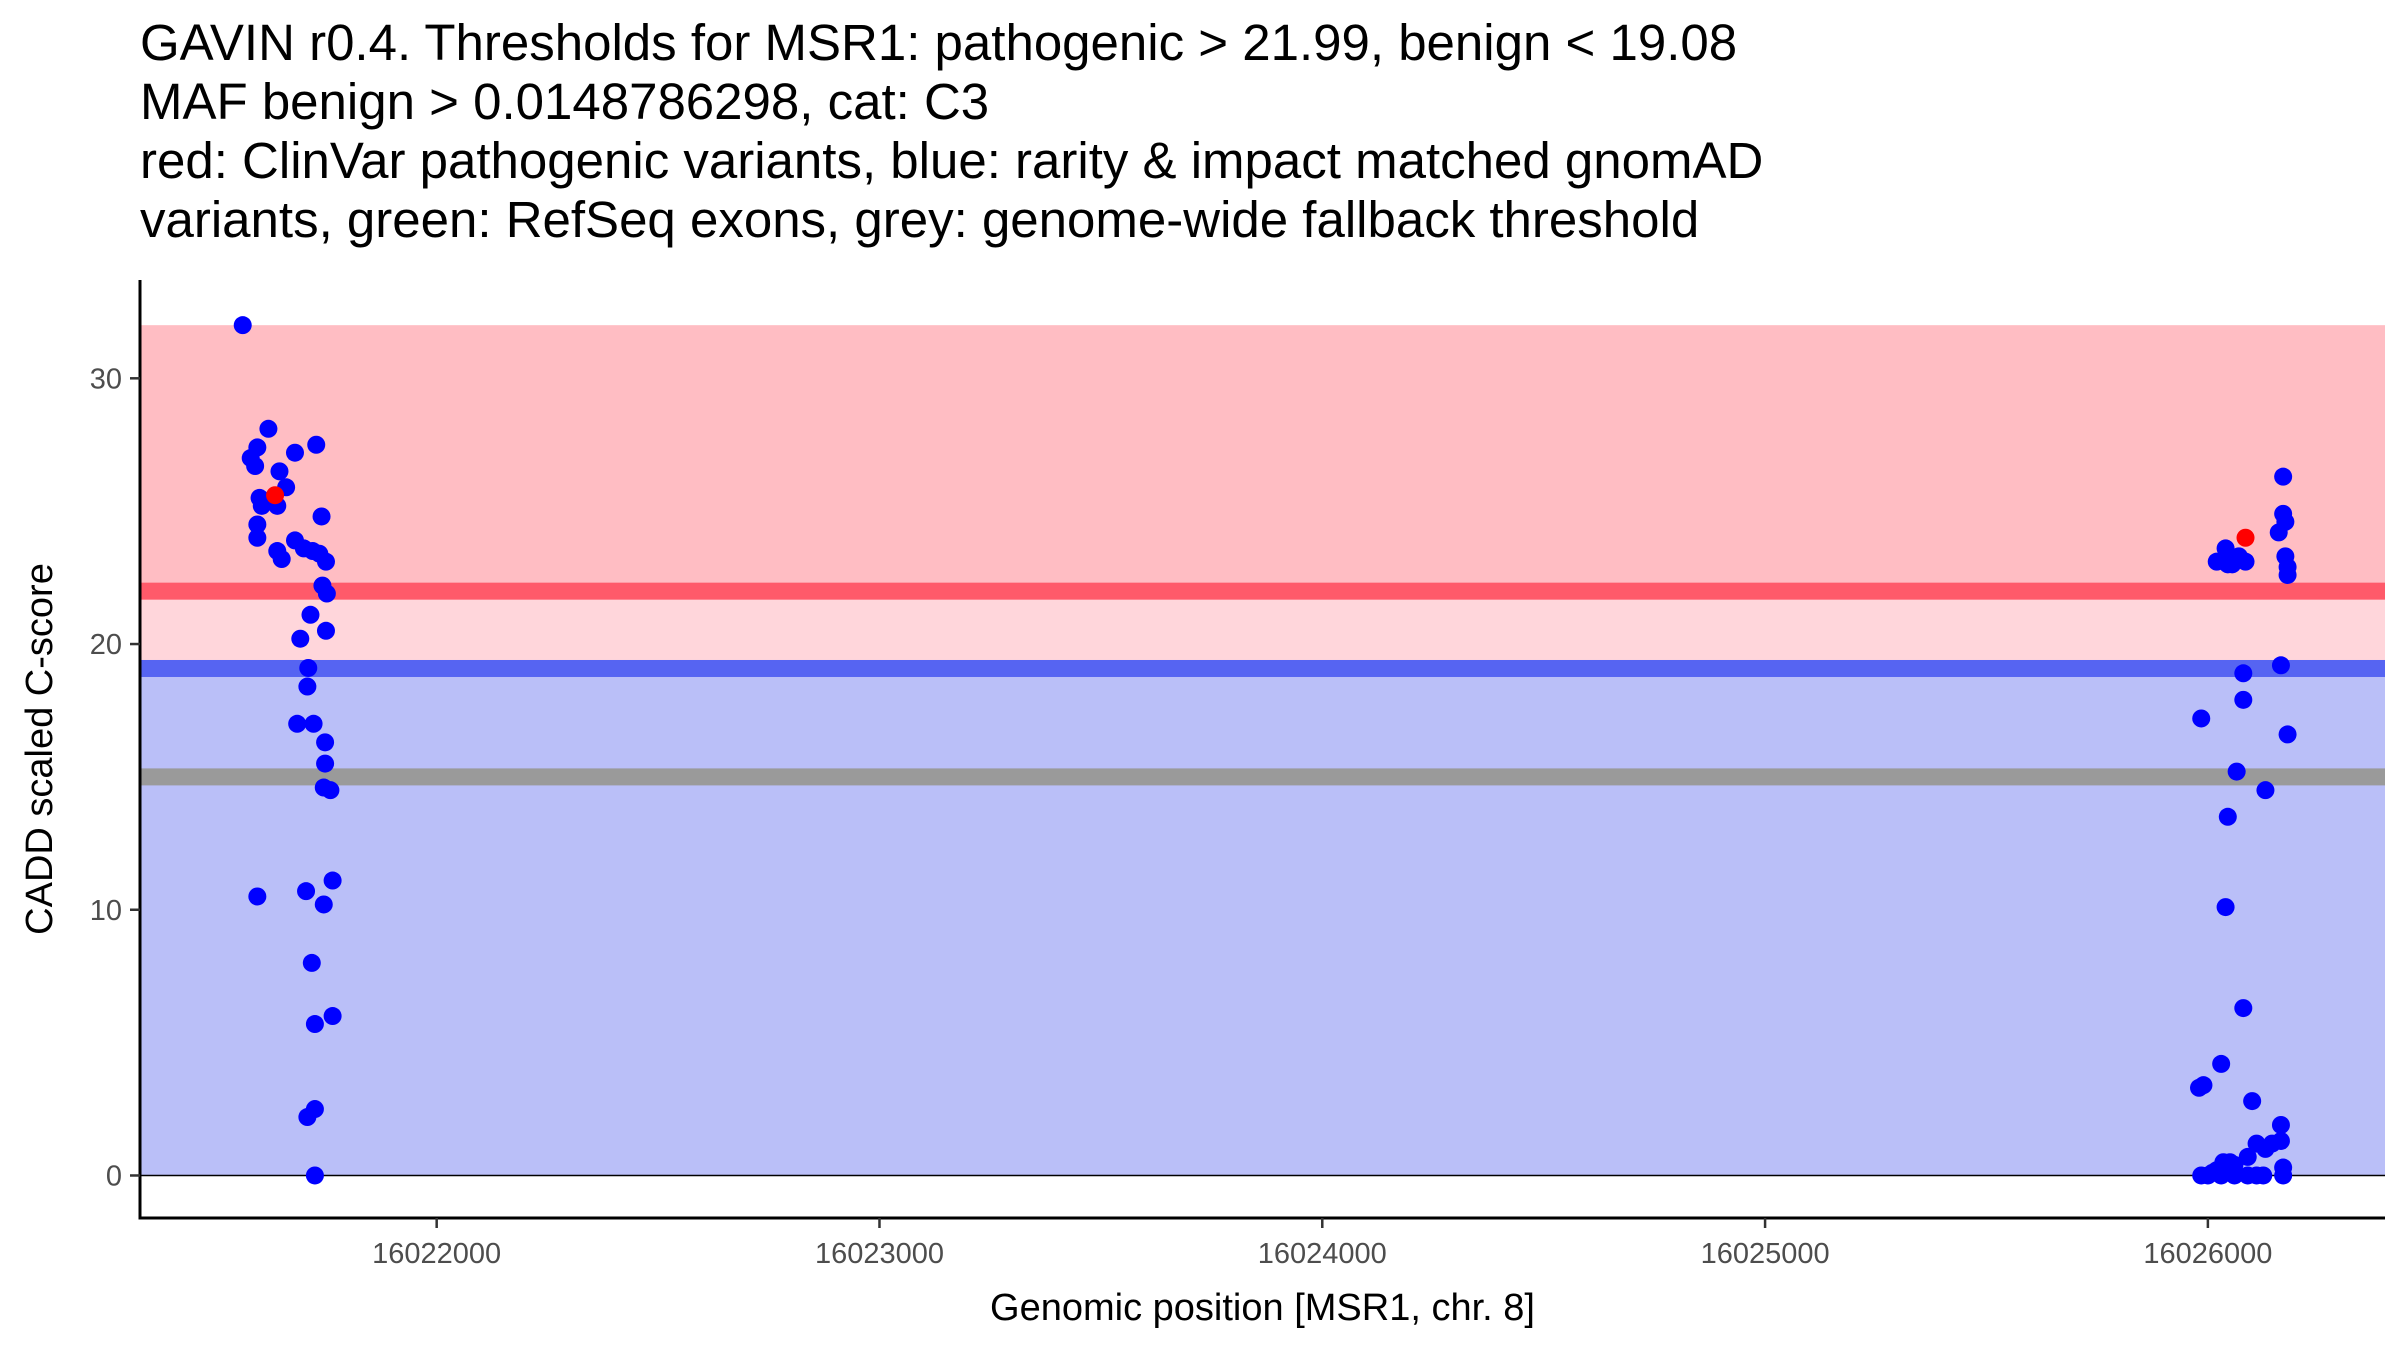 The height and width of the screenshot is (1350, 2400). I want to click on x-tick-label: 16026000, so click(2207, 1254).